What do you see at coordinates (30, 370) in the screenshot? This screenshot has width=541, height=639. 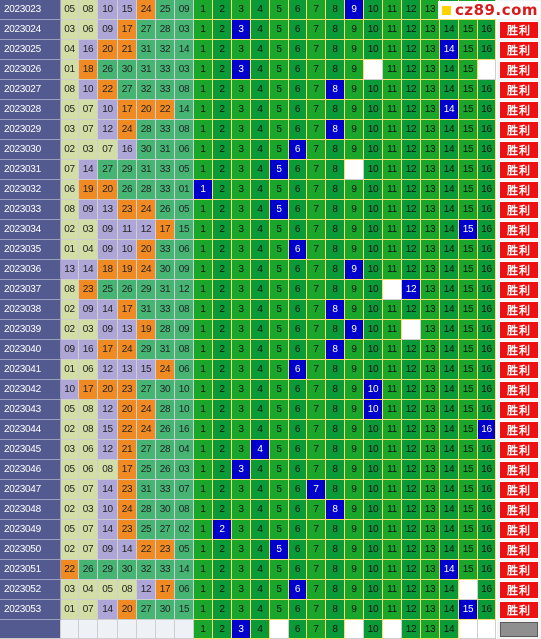 I see `period-cell: 2023041` at bounding box center [30, 370].